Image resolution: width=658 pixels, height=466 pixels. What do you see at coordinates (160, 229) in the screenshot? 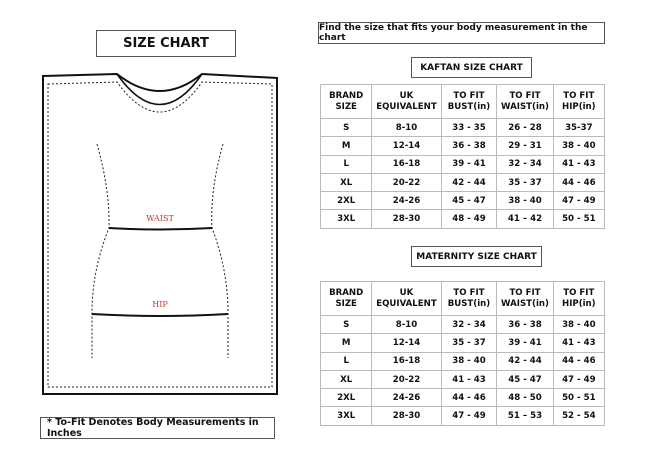
I see `waist-line` at bounding box center [160, 229].